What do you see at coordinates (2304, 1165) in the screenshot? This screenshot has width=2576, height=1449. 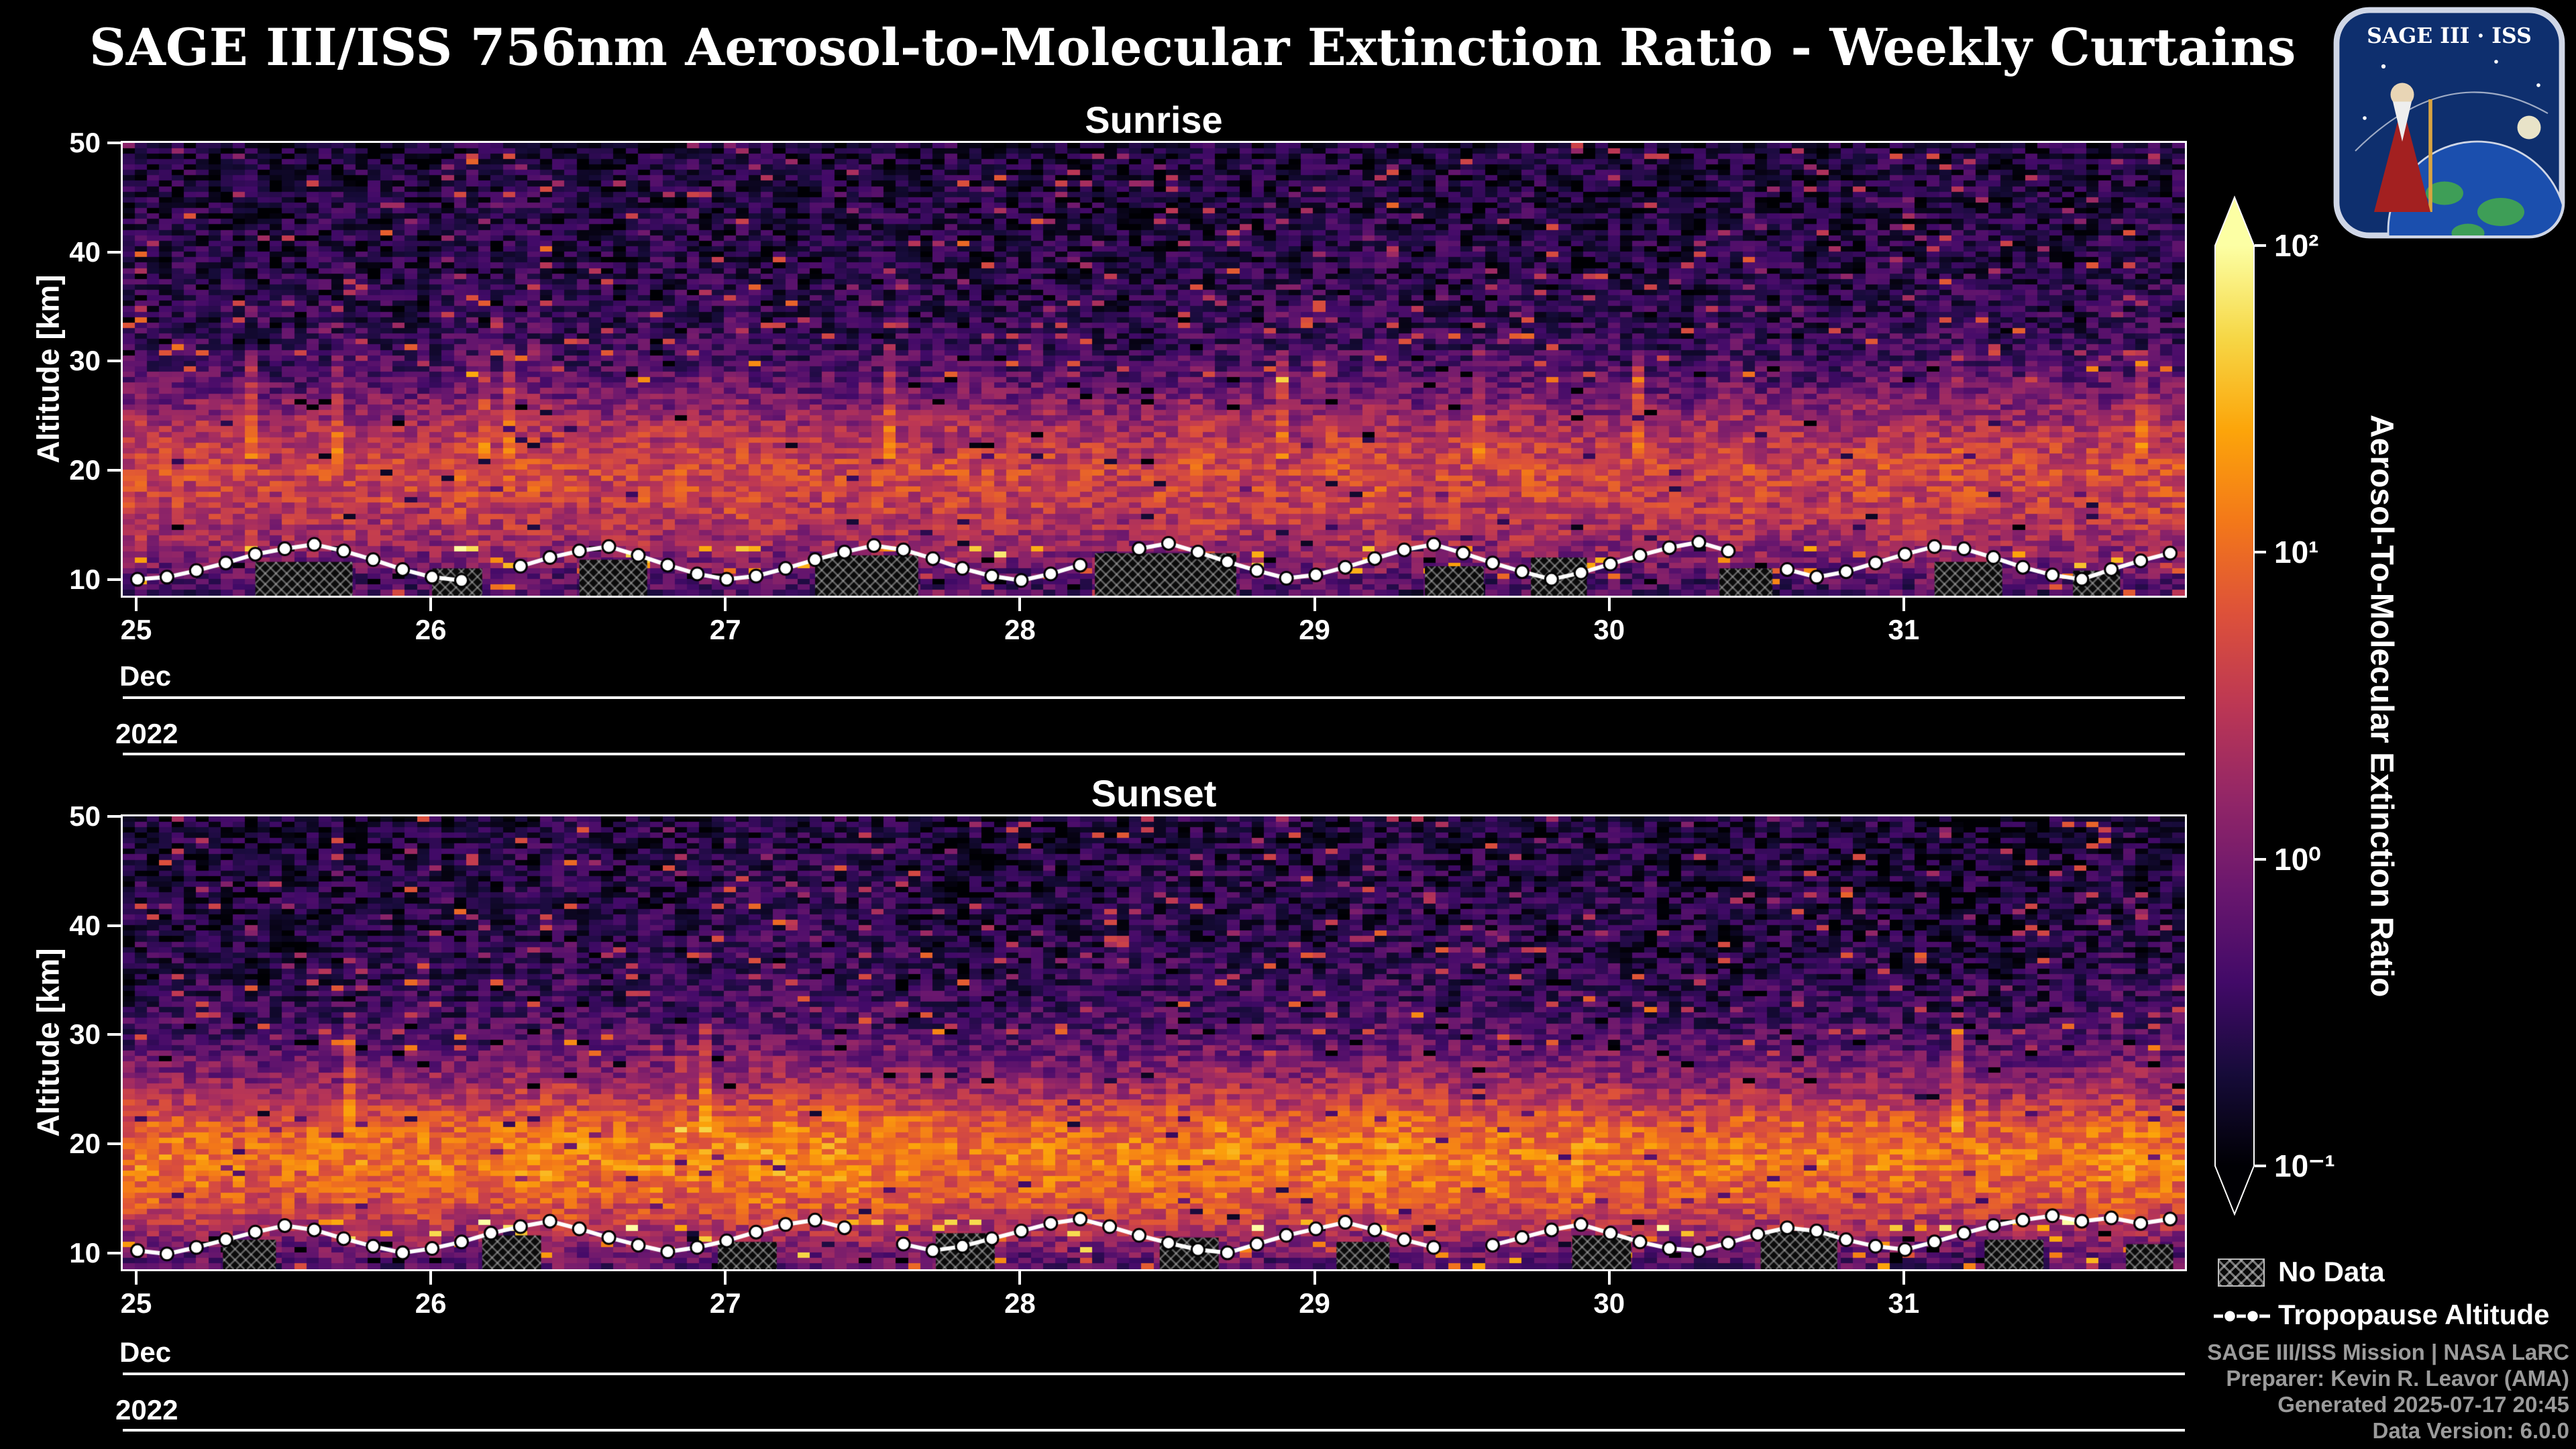 I see `colorbar-tick-label: 10⁻¹` at bounding box center [2304, 1165].